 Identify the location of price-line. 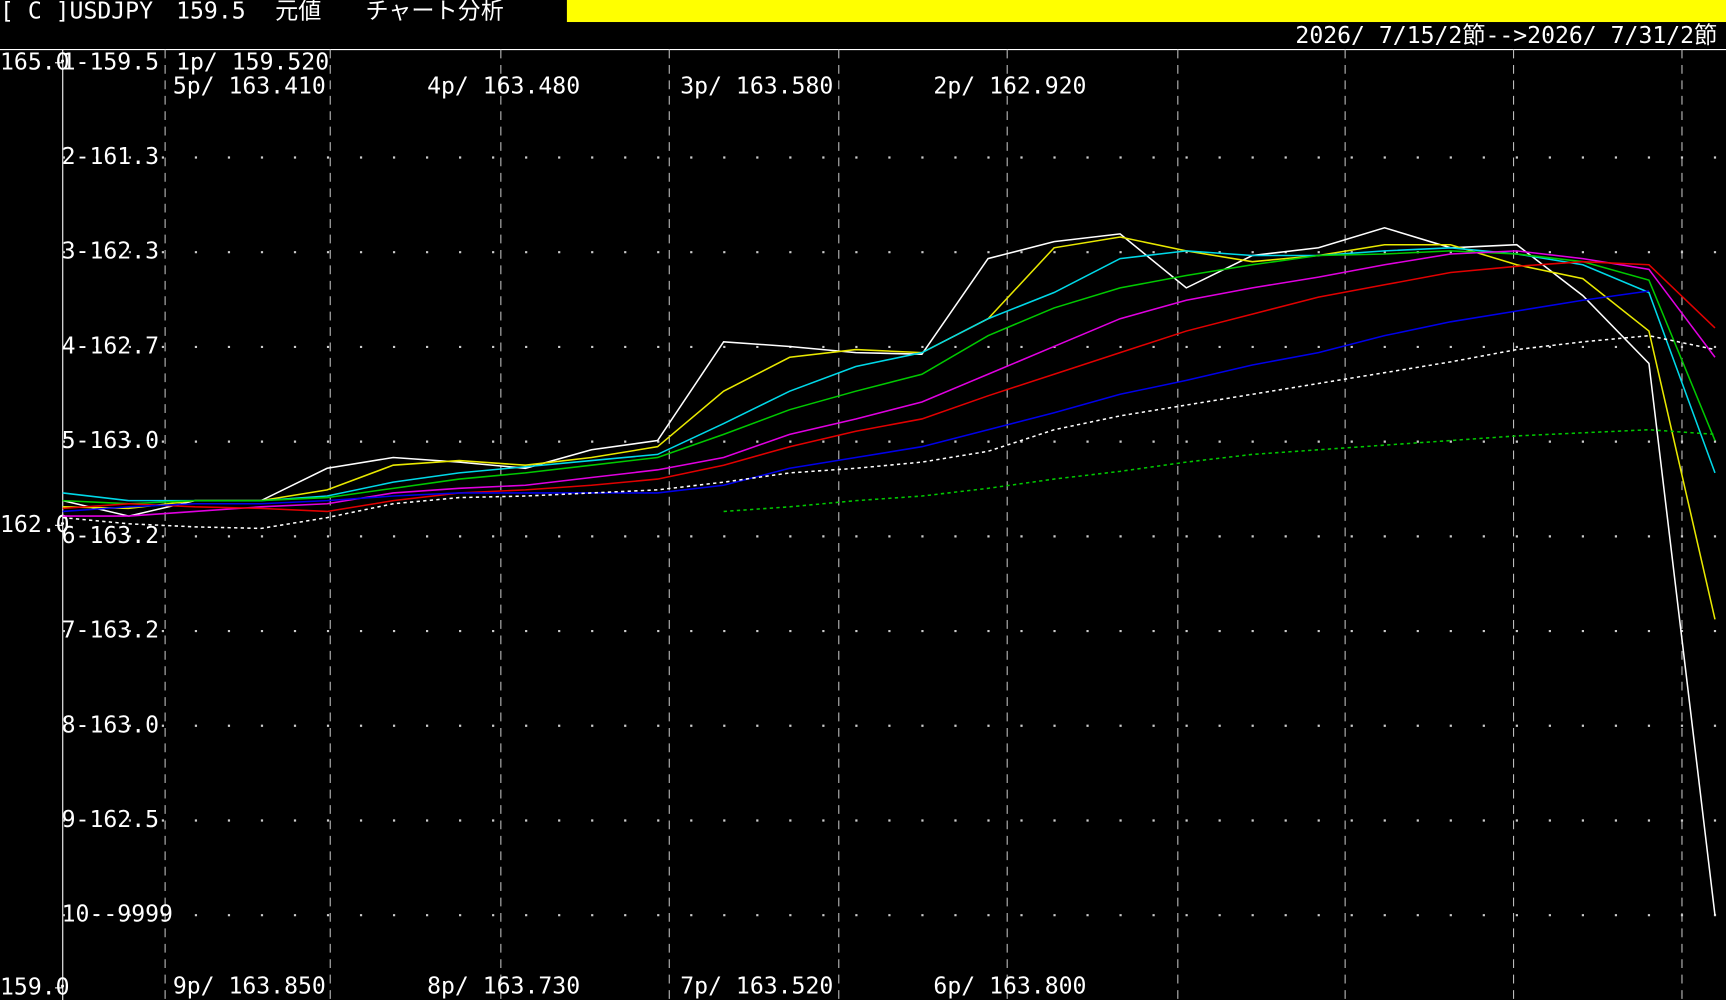
(1219, 470).